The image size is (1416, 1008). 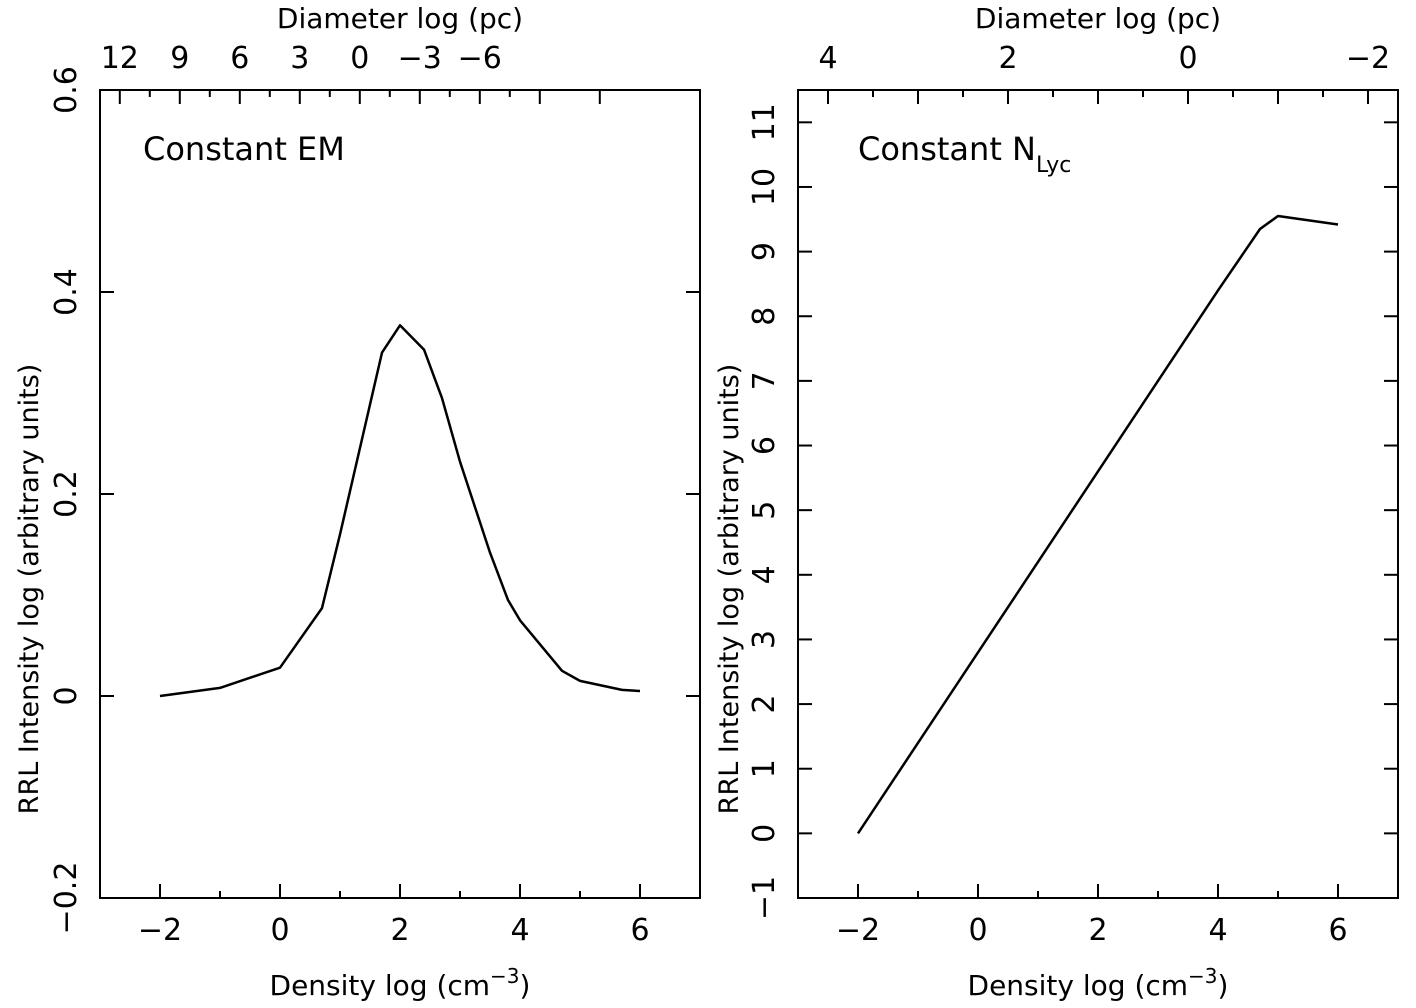 I want to click on annotation-subscript: Lyc, so click(x=1053, y=165).